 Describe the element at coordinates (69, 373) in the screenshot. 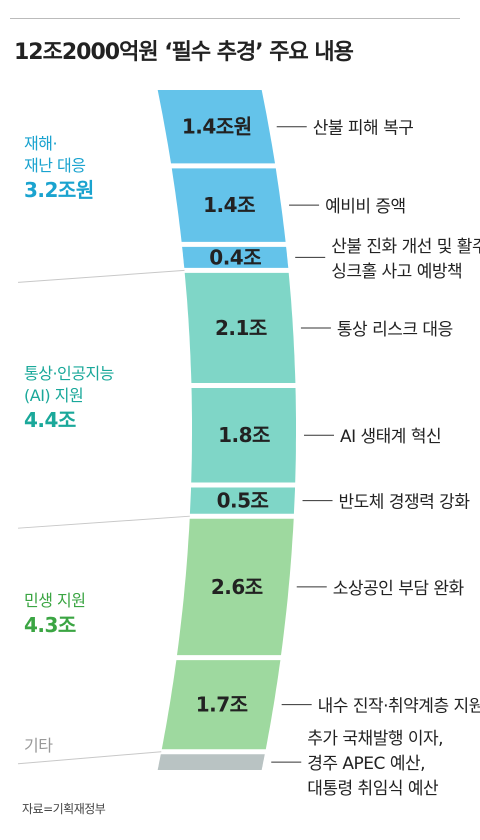

I see `group-name-trade-line1: 통상·인공지능` at that location.